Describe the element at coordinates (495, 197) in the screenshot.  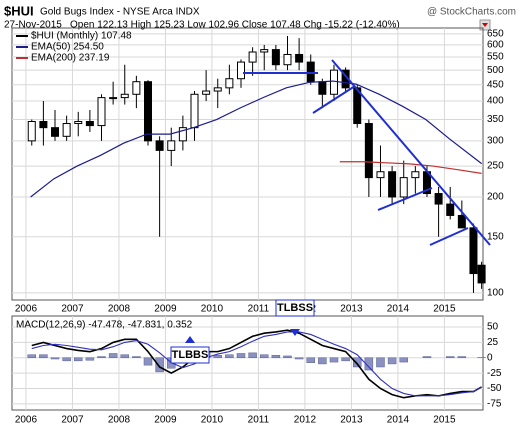
I see `y-tick-label: 200` at that location.